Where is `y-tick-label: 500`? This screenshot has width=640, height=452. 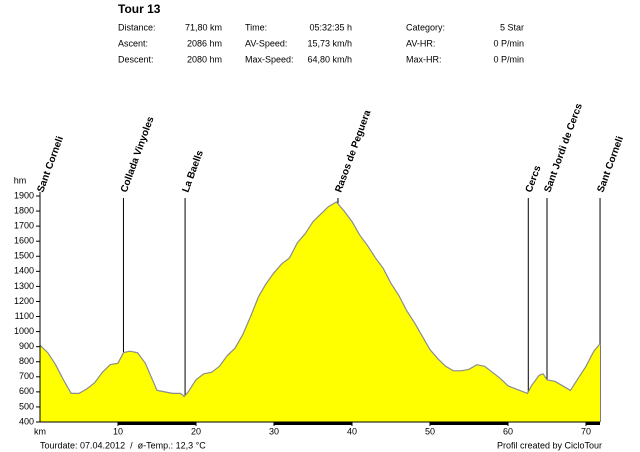 y-tick-label: 500 is located at coordinates (26, 406).